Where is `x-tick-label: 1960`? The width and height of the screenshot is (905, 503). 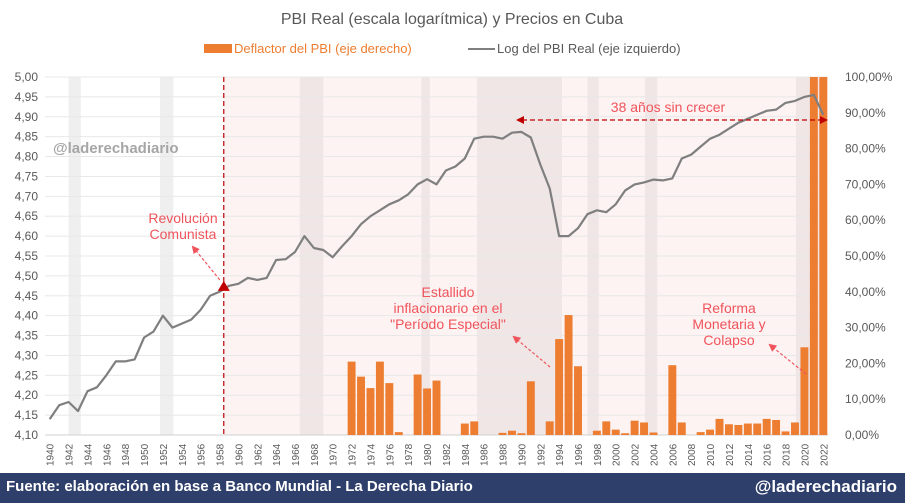
x-tick-label: 1960 is located at coordinates (239, 454).